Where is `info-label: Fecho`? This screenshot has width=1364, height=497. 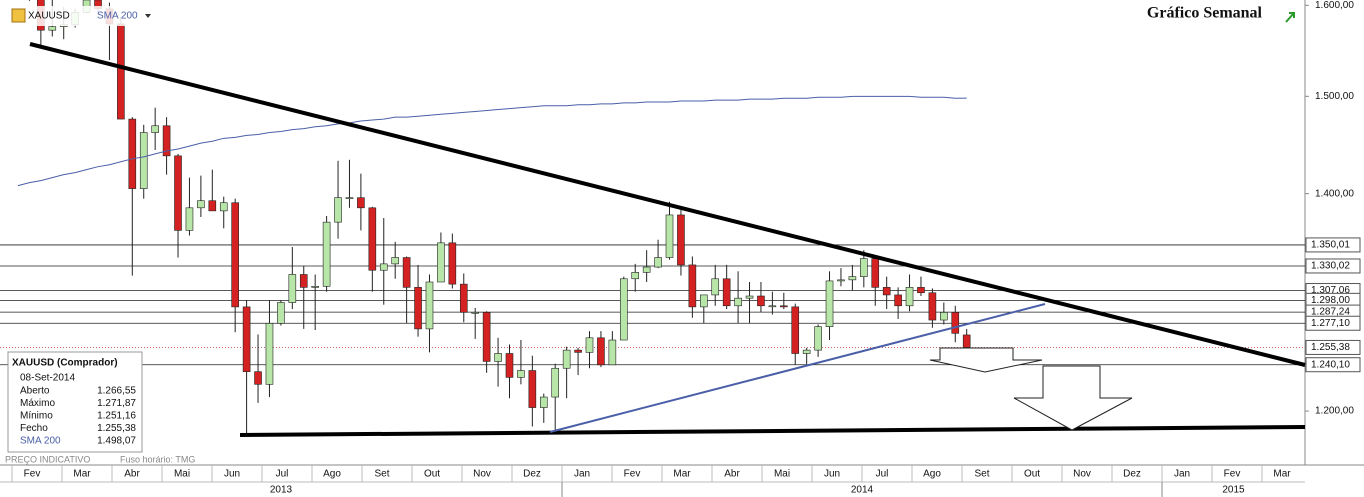 info-label: Fecho is located at coordinates (34, 428).